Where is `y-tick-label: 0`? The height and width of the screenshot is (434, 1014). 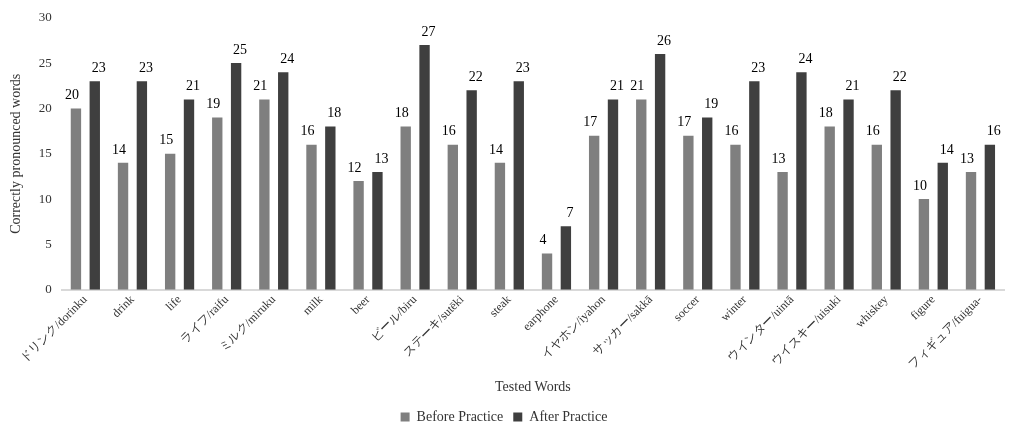 y-tick-label: 0 is located at coordinates (48, 289).